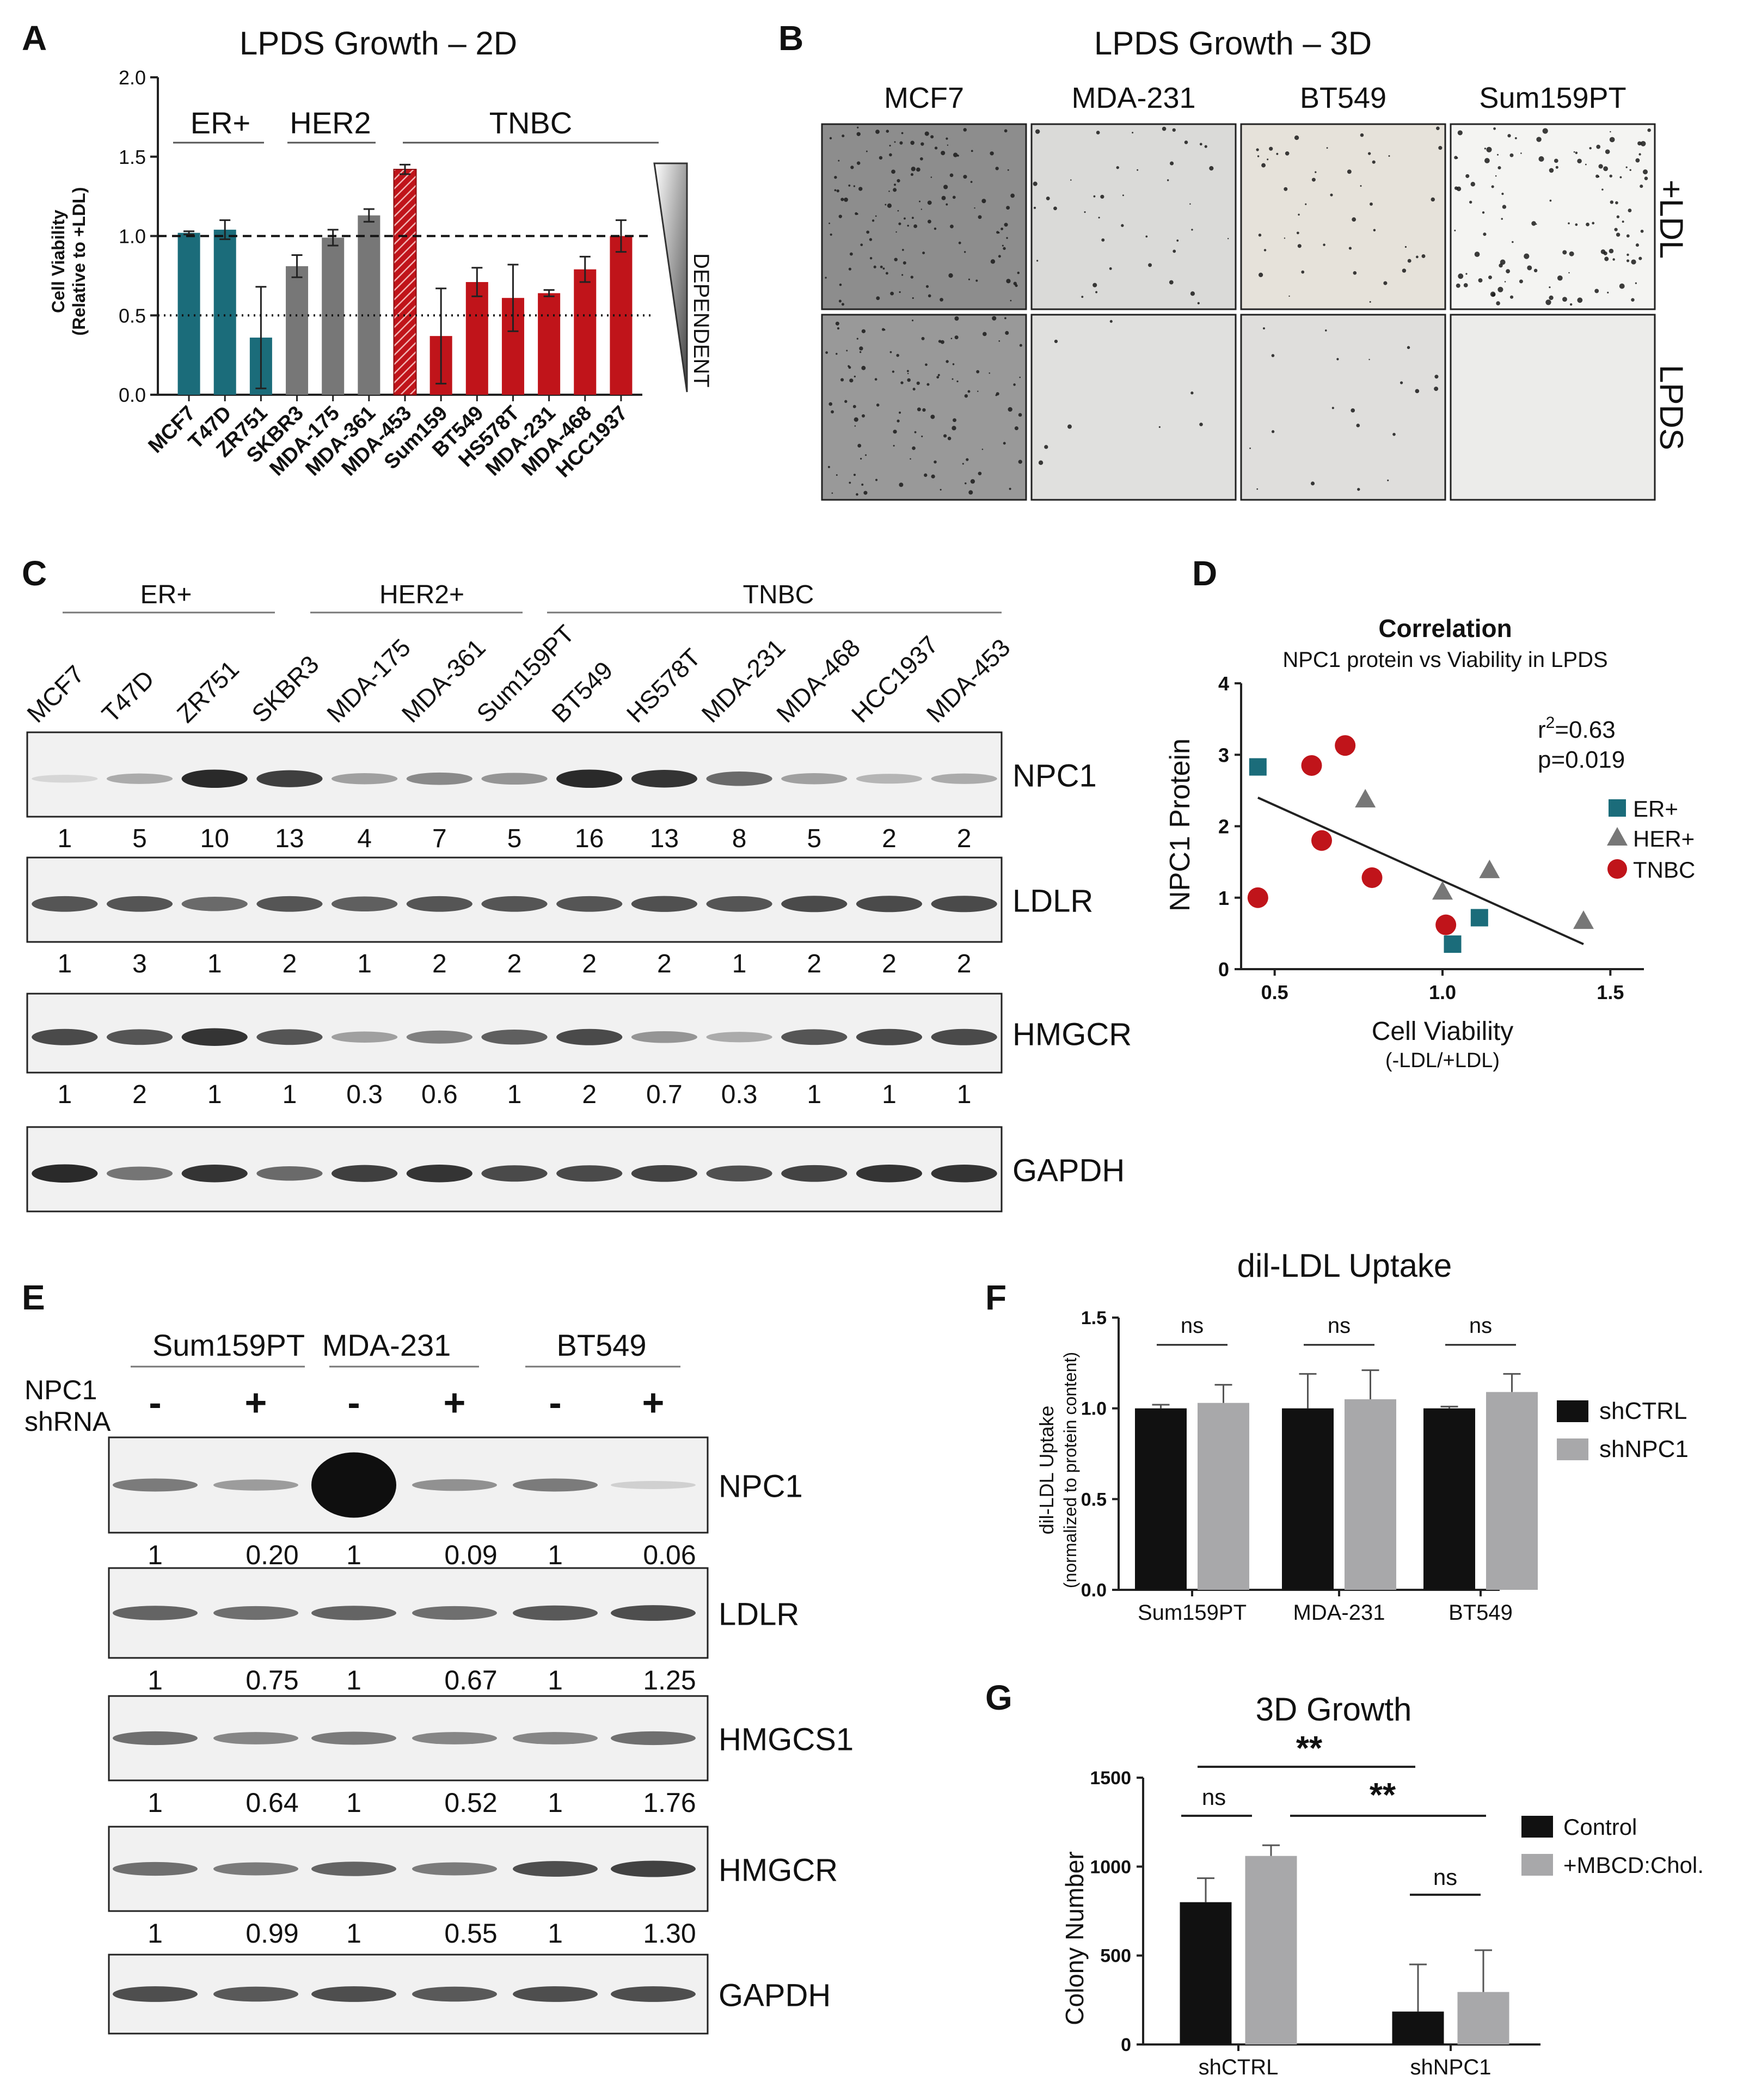 This screenshot has width=1737, height=2100. I want to click on x-tick-label: 1.5, so click(1610, 992).